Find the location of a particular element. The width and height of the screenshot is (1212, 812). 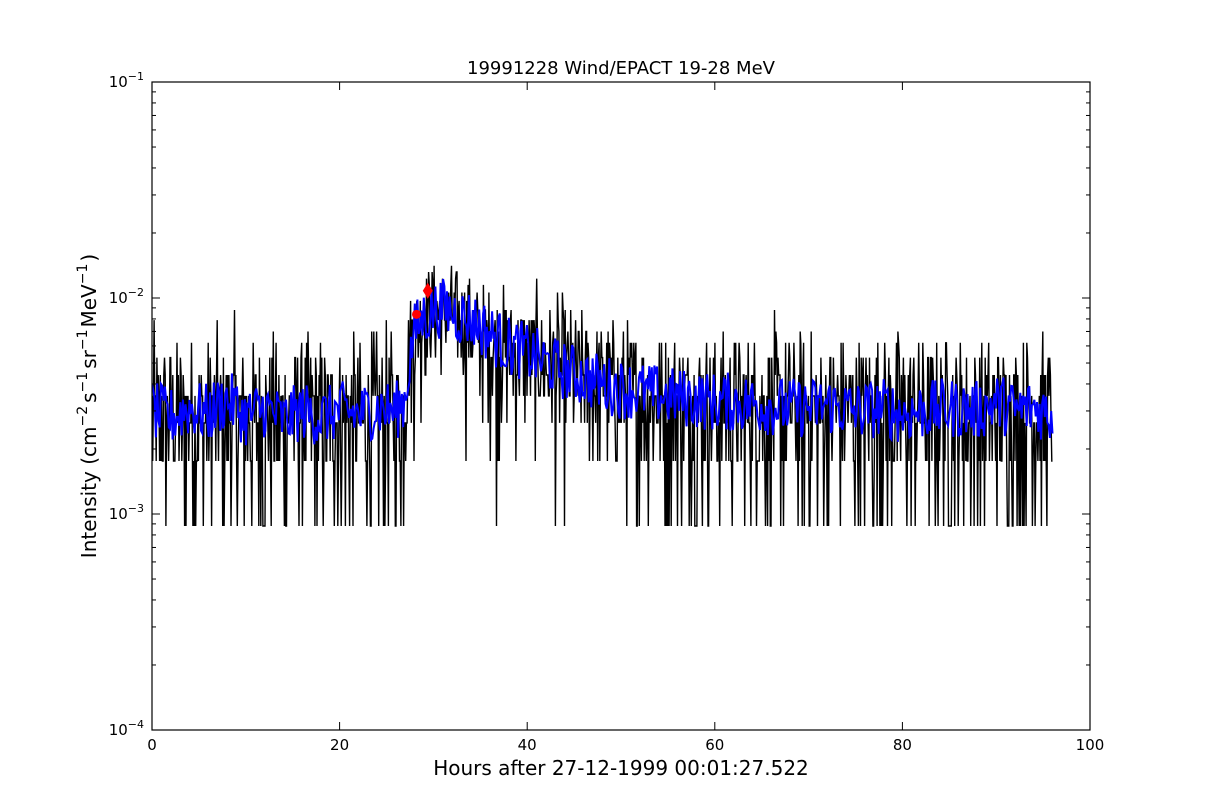

x-tick-label: 40 is located at coordinates (527, 745).